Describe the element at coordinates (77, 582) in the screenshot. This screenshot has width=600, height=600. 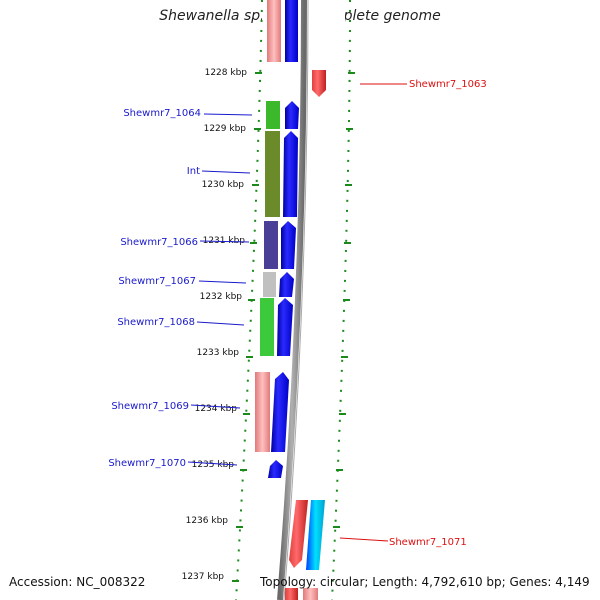
I see `accession-text: Accession: NC_008322` at that location.